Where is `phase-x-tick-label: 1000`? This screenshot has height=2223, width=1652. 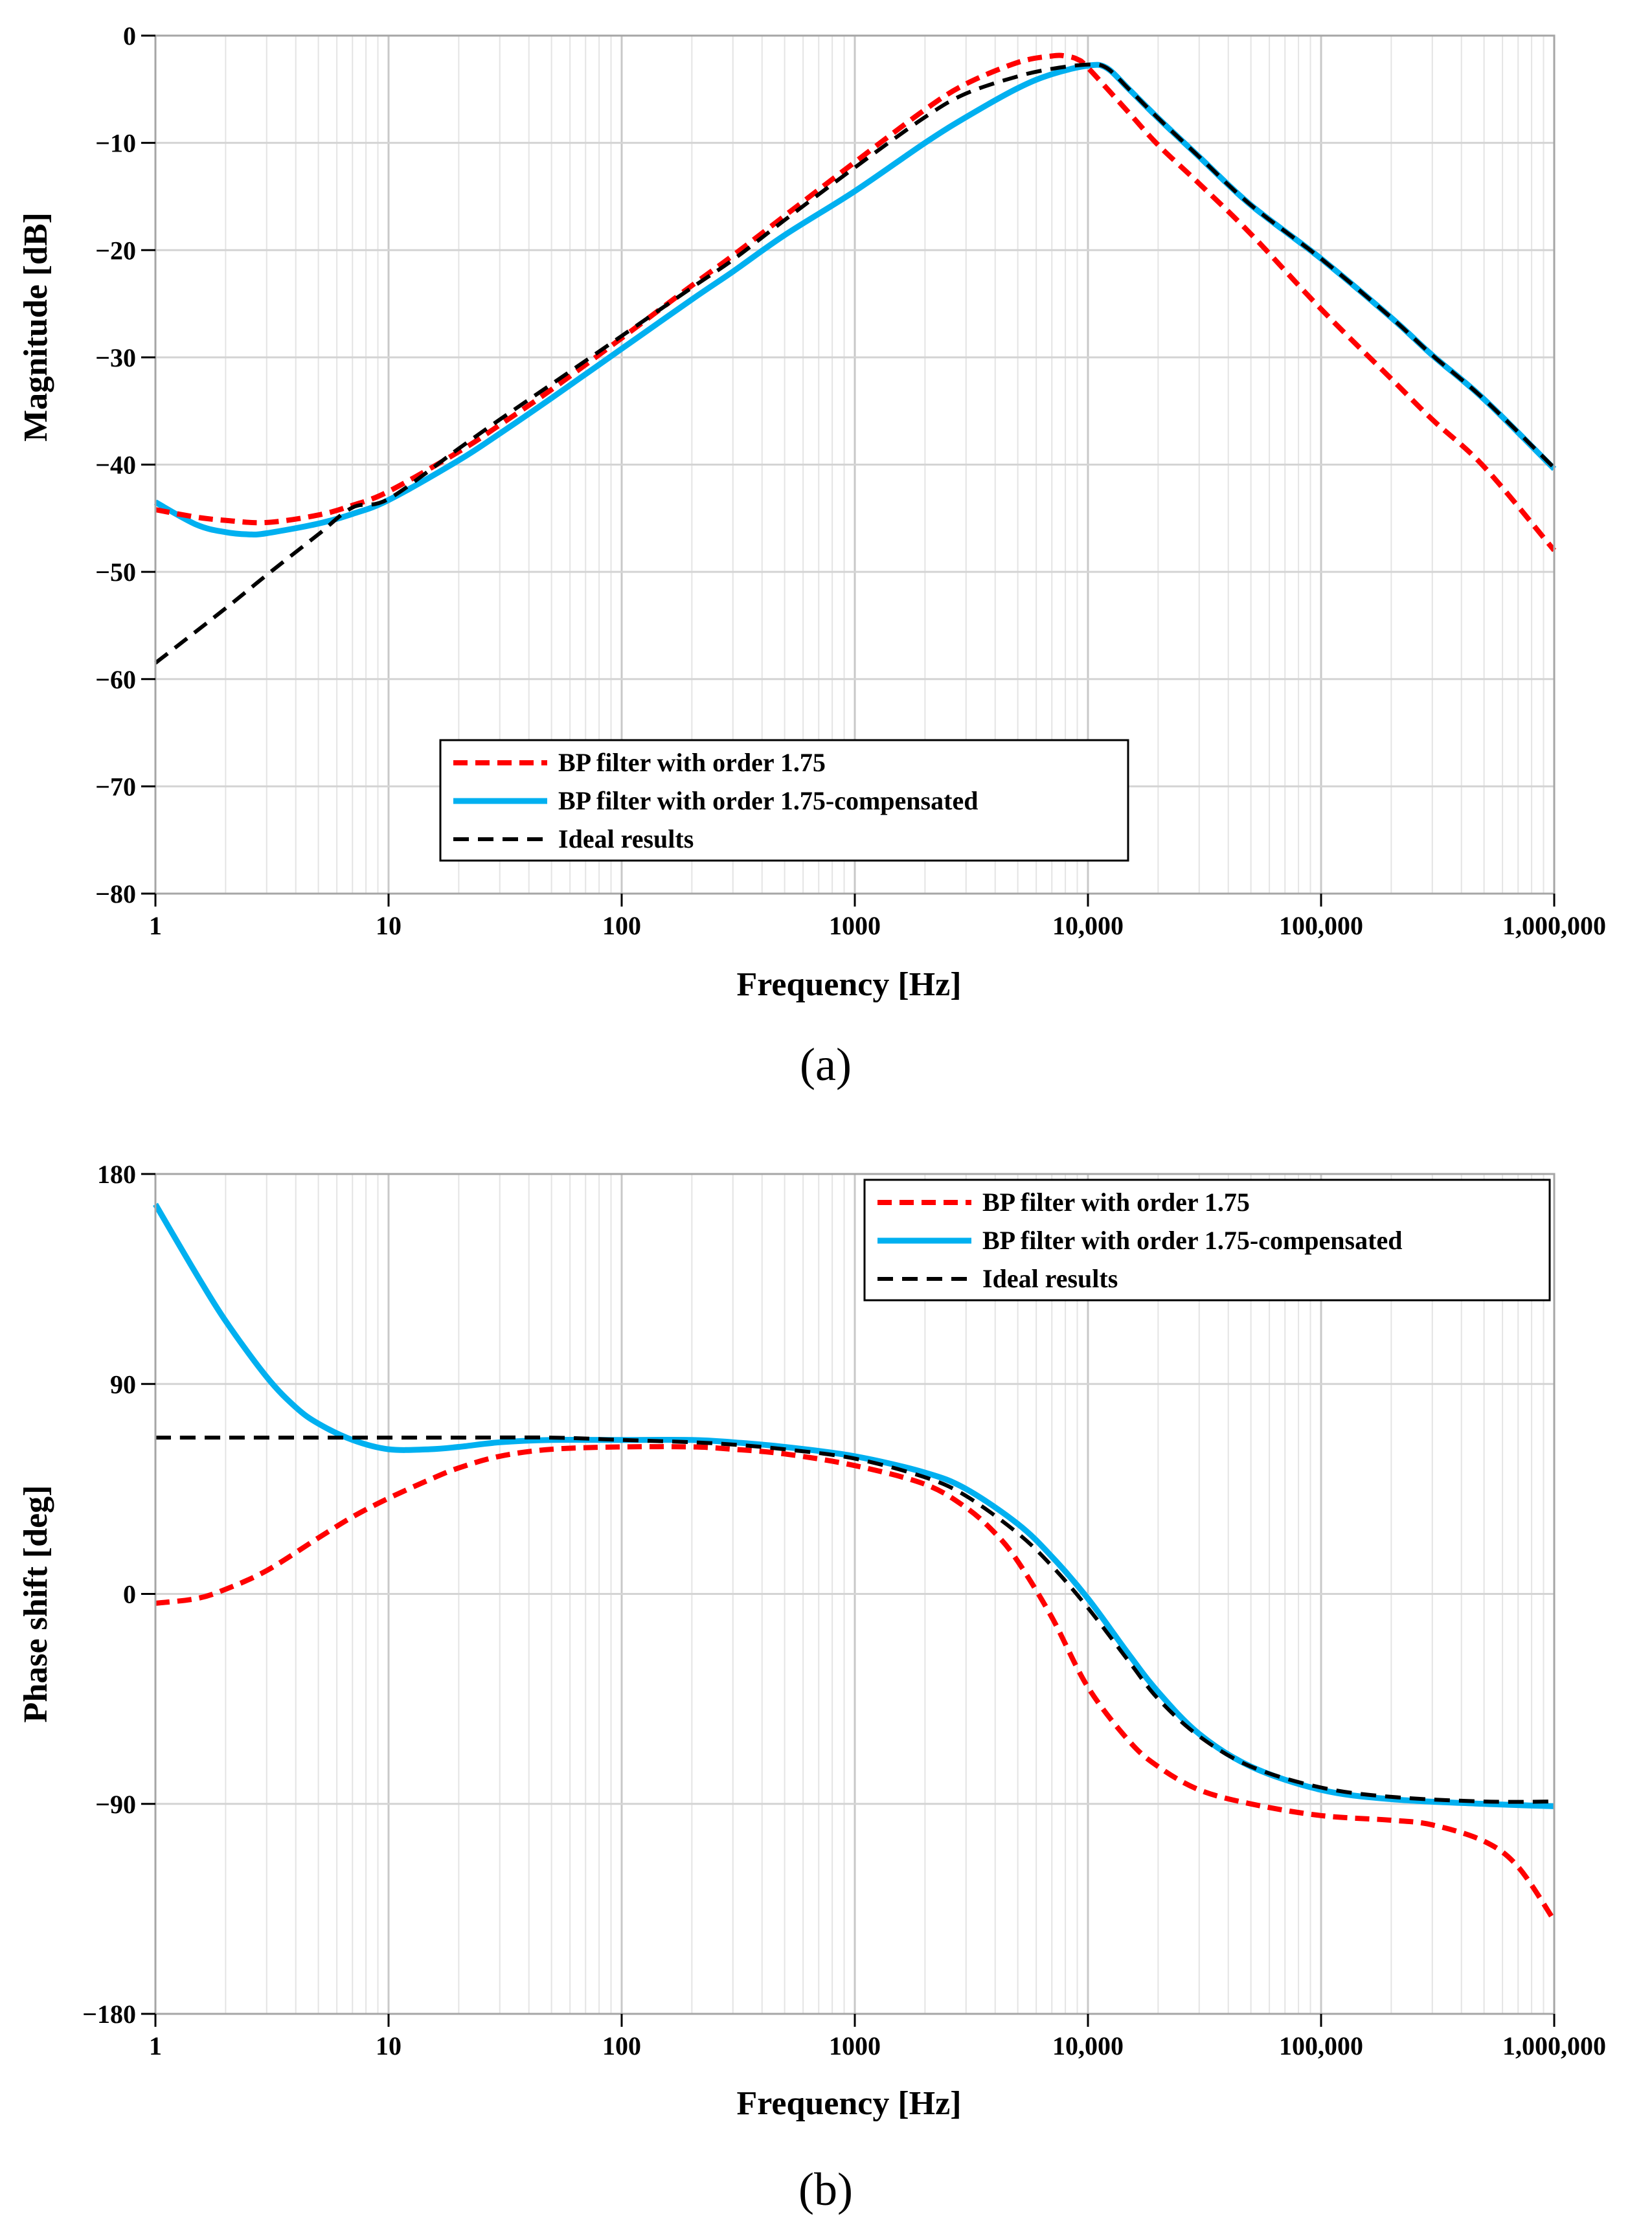
phase-x-tick-label: 1000 is located at coordinates (855, 2045).